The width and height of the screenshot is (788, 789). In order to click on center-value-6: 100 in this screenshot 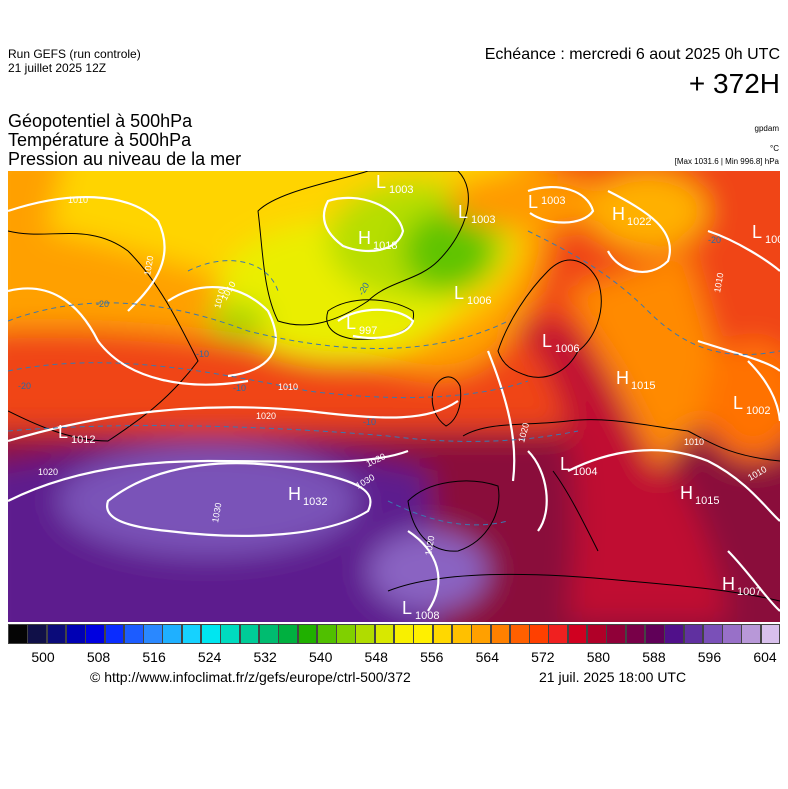, I will do `click(772, 240)`.